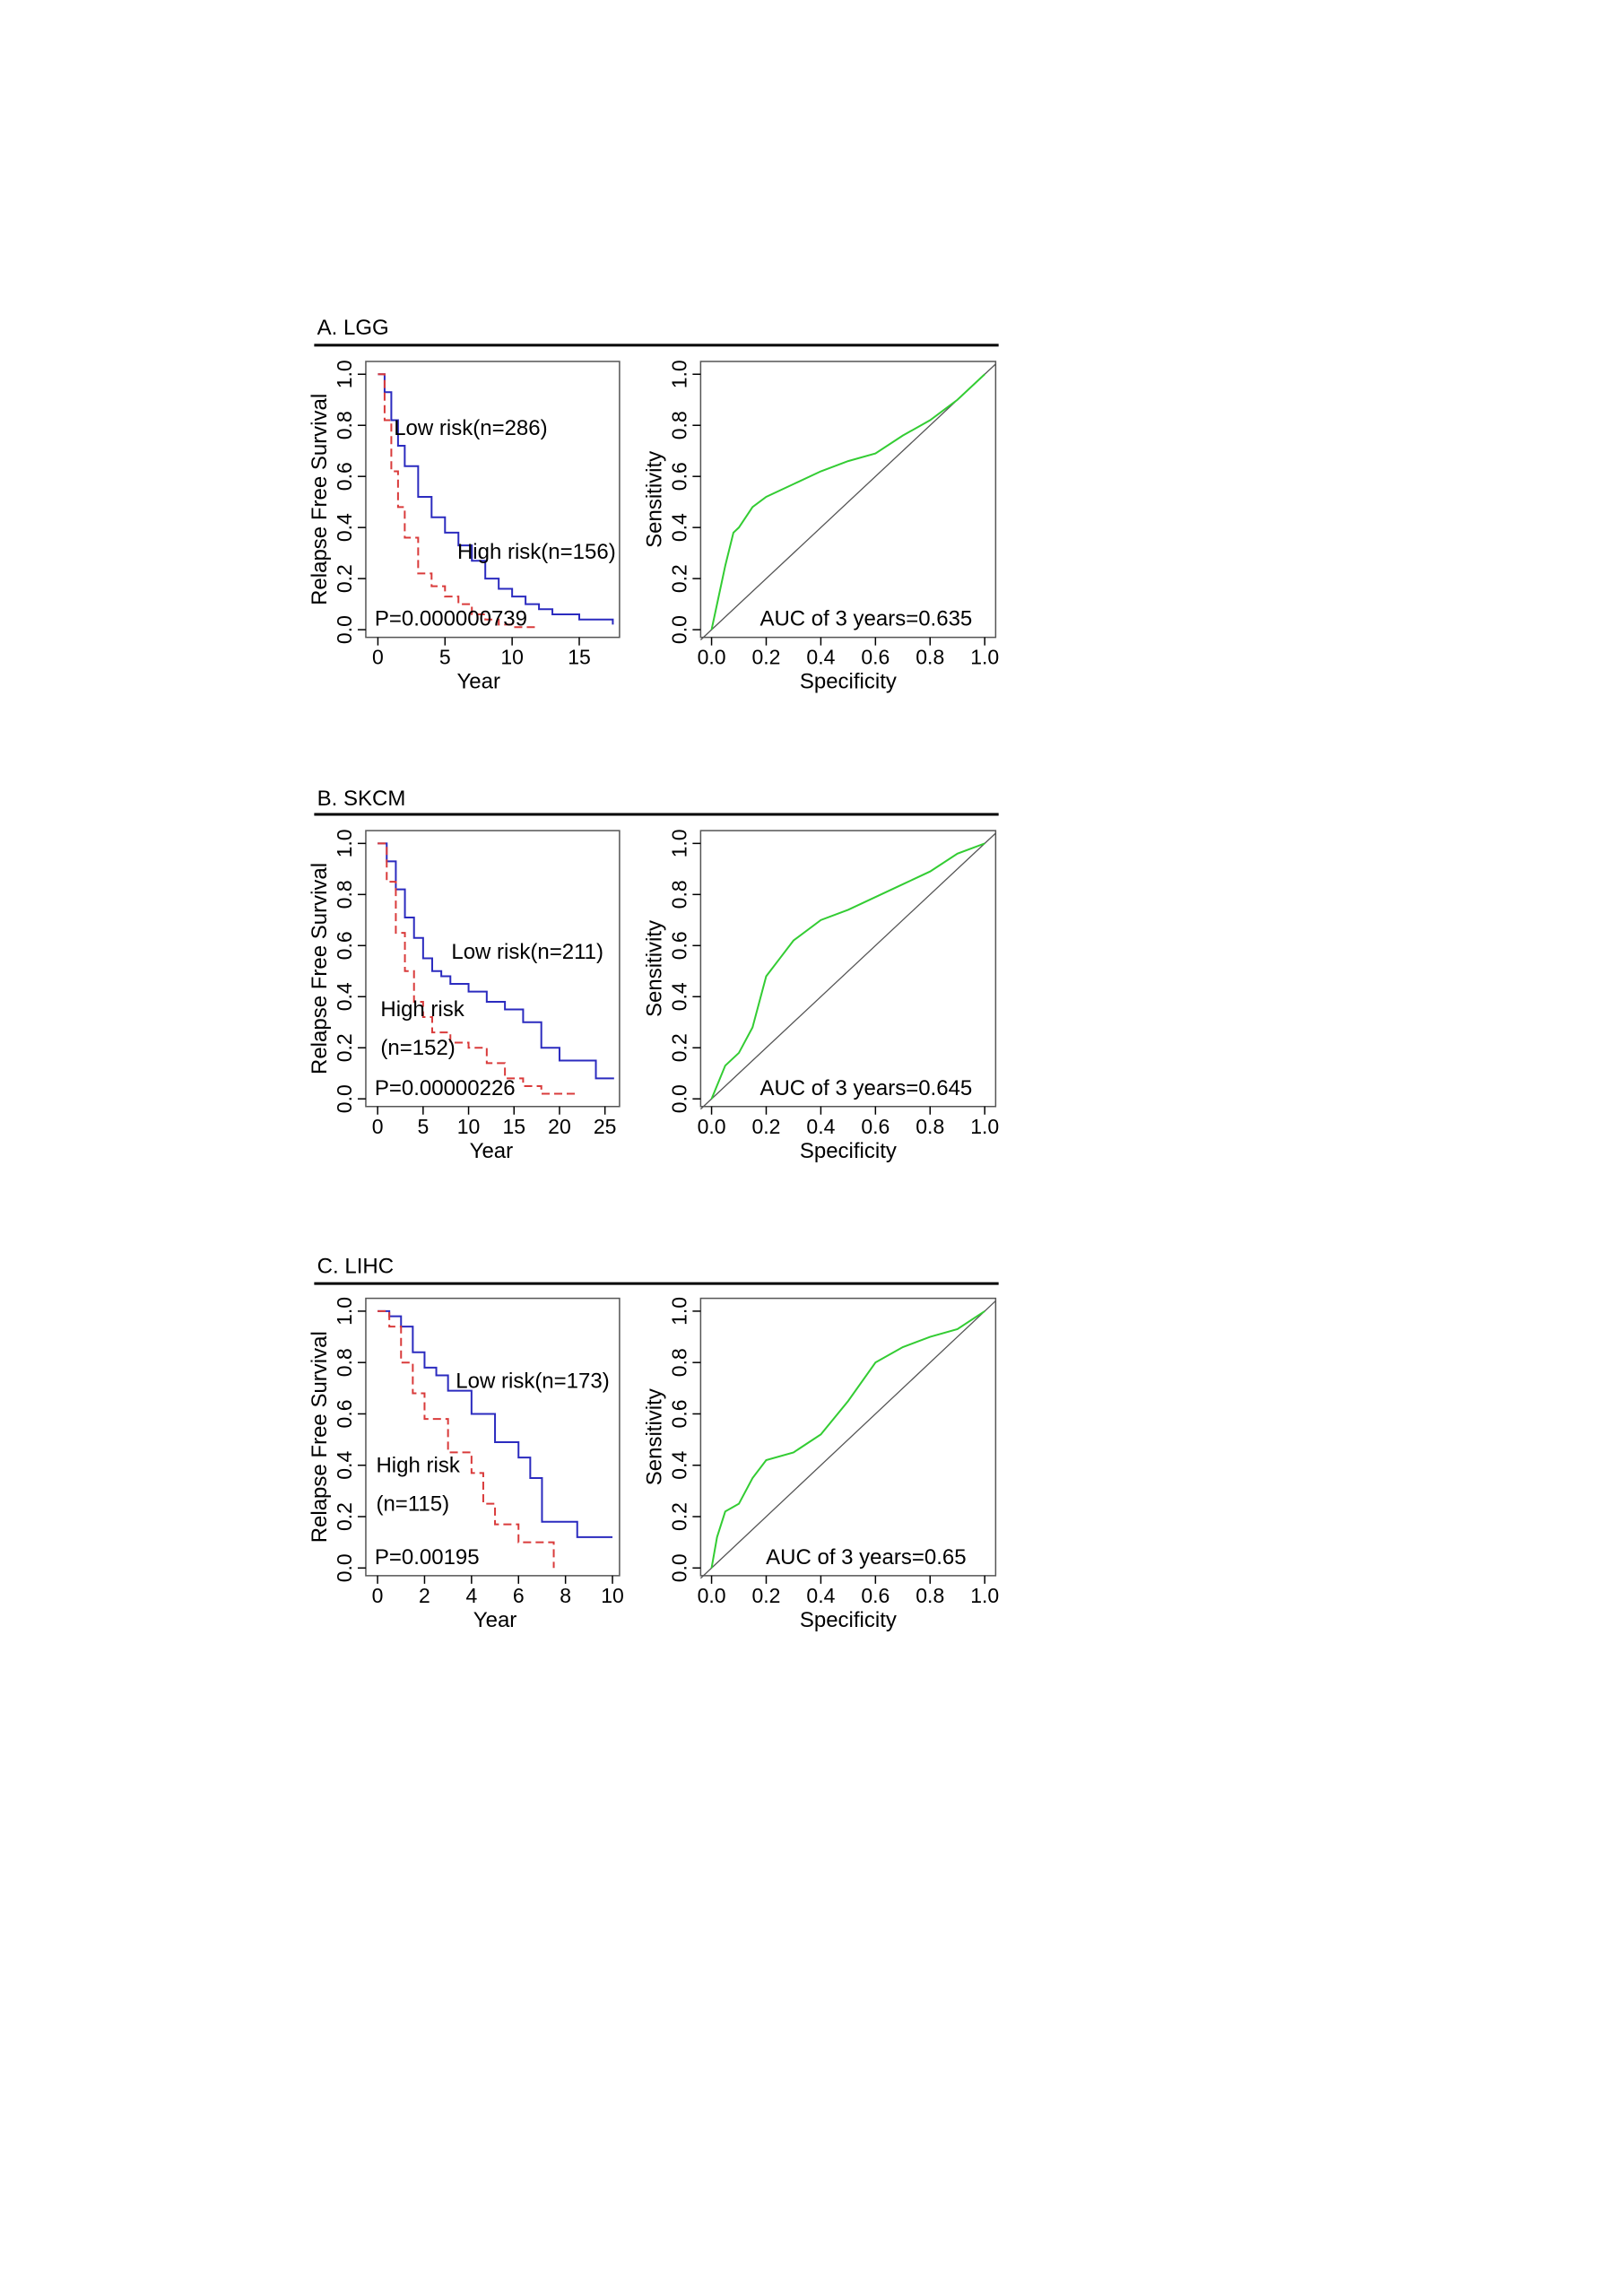  Describe the element at coordinates (355, 1266) in the screenshot. I see `panel-heading: C. LIHC` at that location.